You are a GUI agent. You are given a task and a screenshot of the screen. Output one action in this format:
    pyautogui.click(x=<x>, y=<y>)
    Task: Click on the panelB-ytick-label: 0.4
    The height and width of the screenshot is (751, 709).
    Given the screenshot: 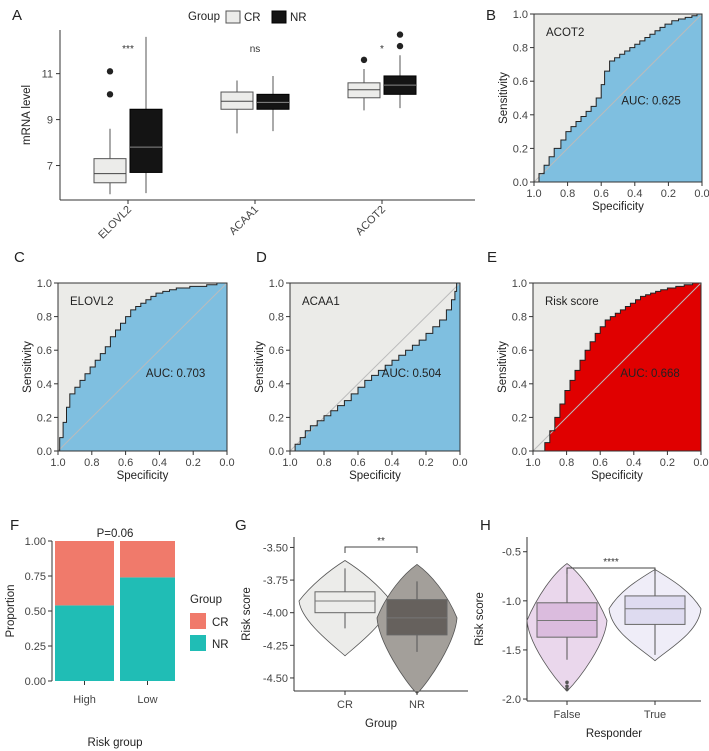 What is the action you would take?
    pyautogui.click(x=520, y=116)
    